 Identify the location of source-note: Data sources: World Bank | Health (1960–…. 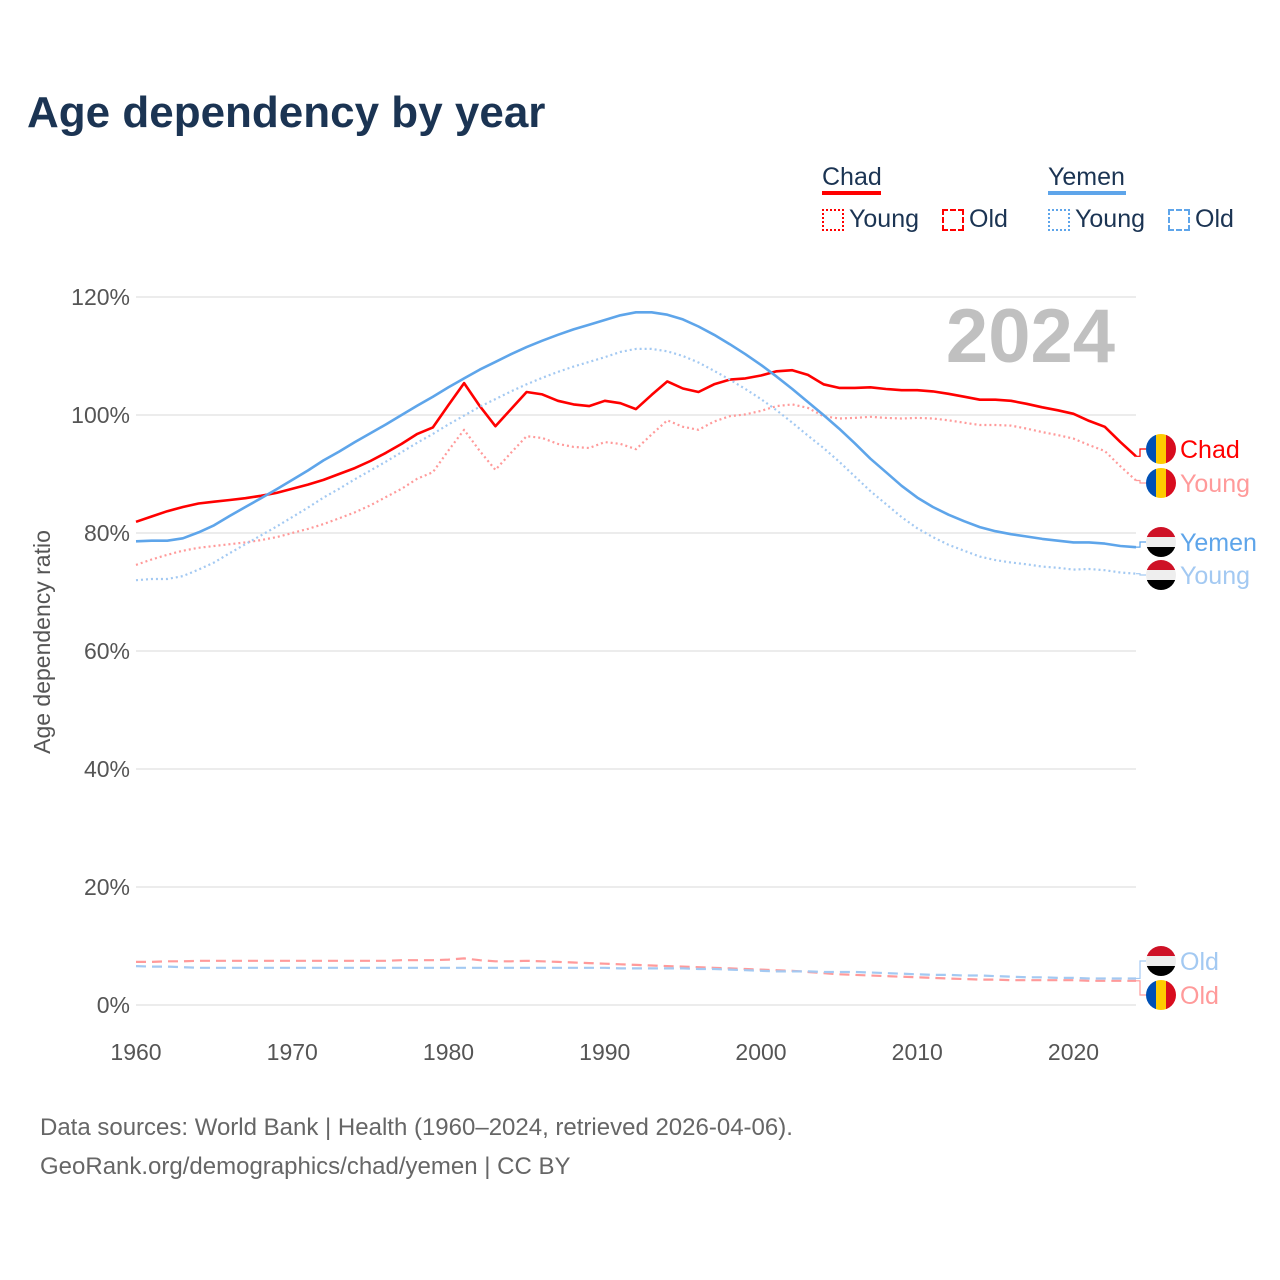
(416, 1147).